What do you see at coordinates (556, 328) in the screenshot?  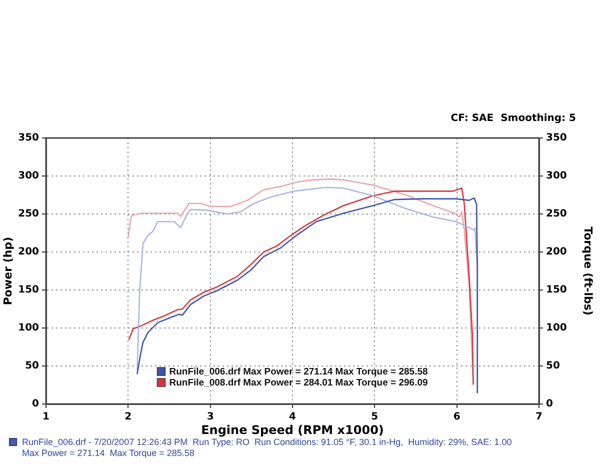 I see `y2-tick-label: 100` at bounding box center [556, 328].